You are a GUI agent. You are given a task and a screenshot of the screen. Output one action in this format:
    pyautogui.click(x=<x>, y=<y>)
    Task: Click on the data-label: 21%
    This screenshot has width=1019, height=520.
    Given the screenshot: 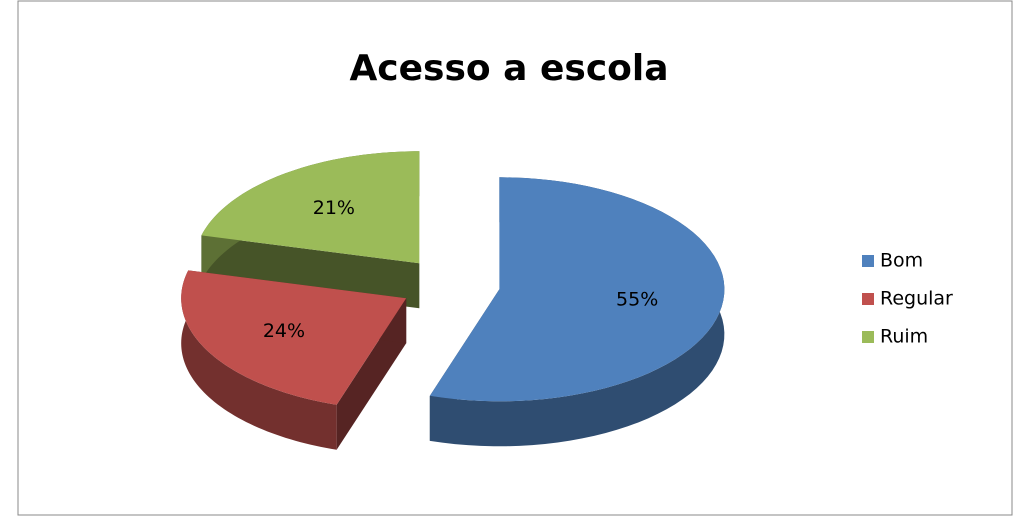 What is the action you would take?
    pyautogui.click(x=334, y=208)
    